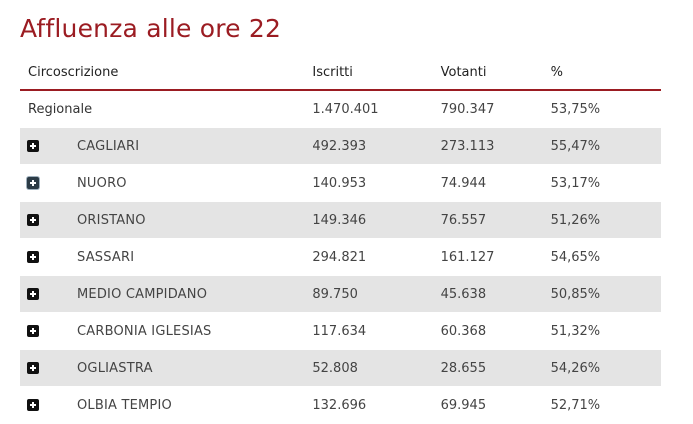 The image size is (693, 424). What do you see at coordinates (368, 109) in the screenshot?
I see `row-iscritti: 1.470.401` at bounding box center [368, 109].